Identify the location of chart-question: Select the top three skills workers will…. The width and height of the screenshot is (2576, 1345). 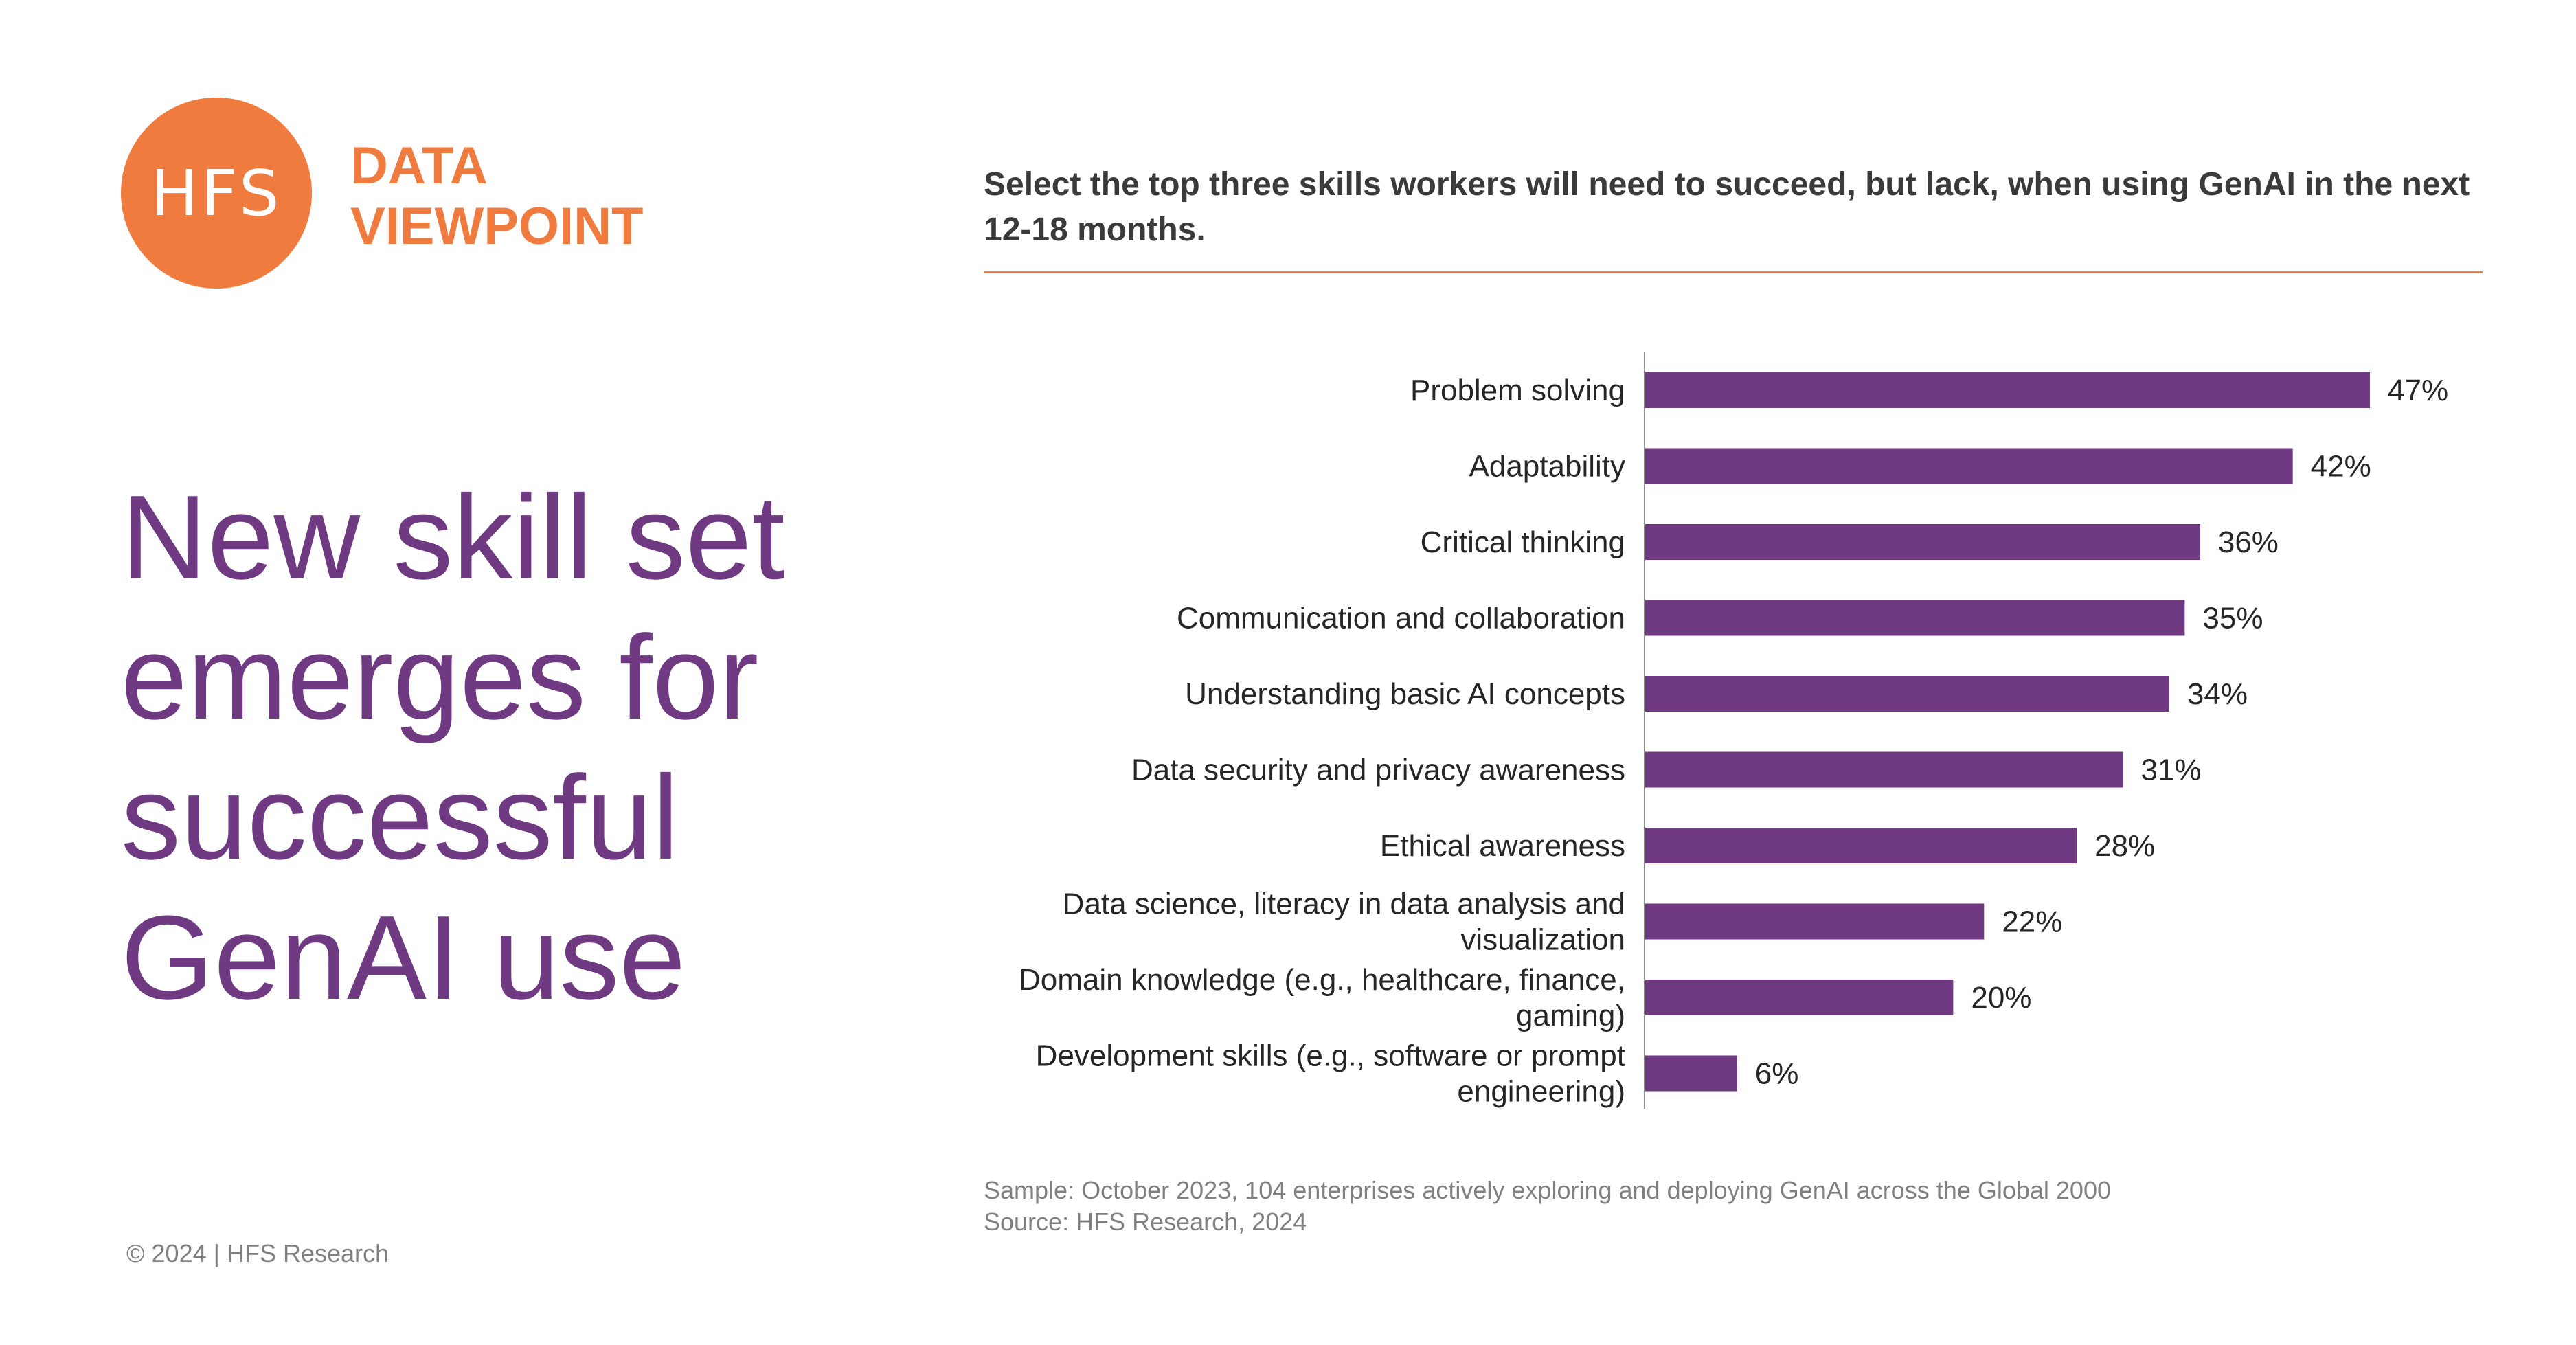
(1727, 207).